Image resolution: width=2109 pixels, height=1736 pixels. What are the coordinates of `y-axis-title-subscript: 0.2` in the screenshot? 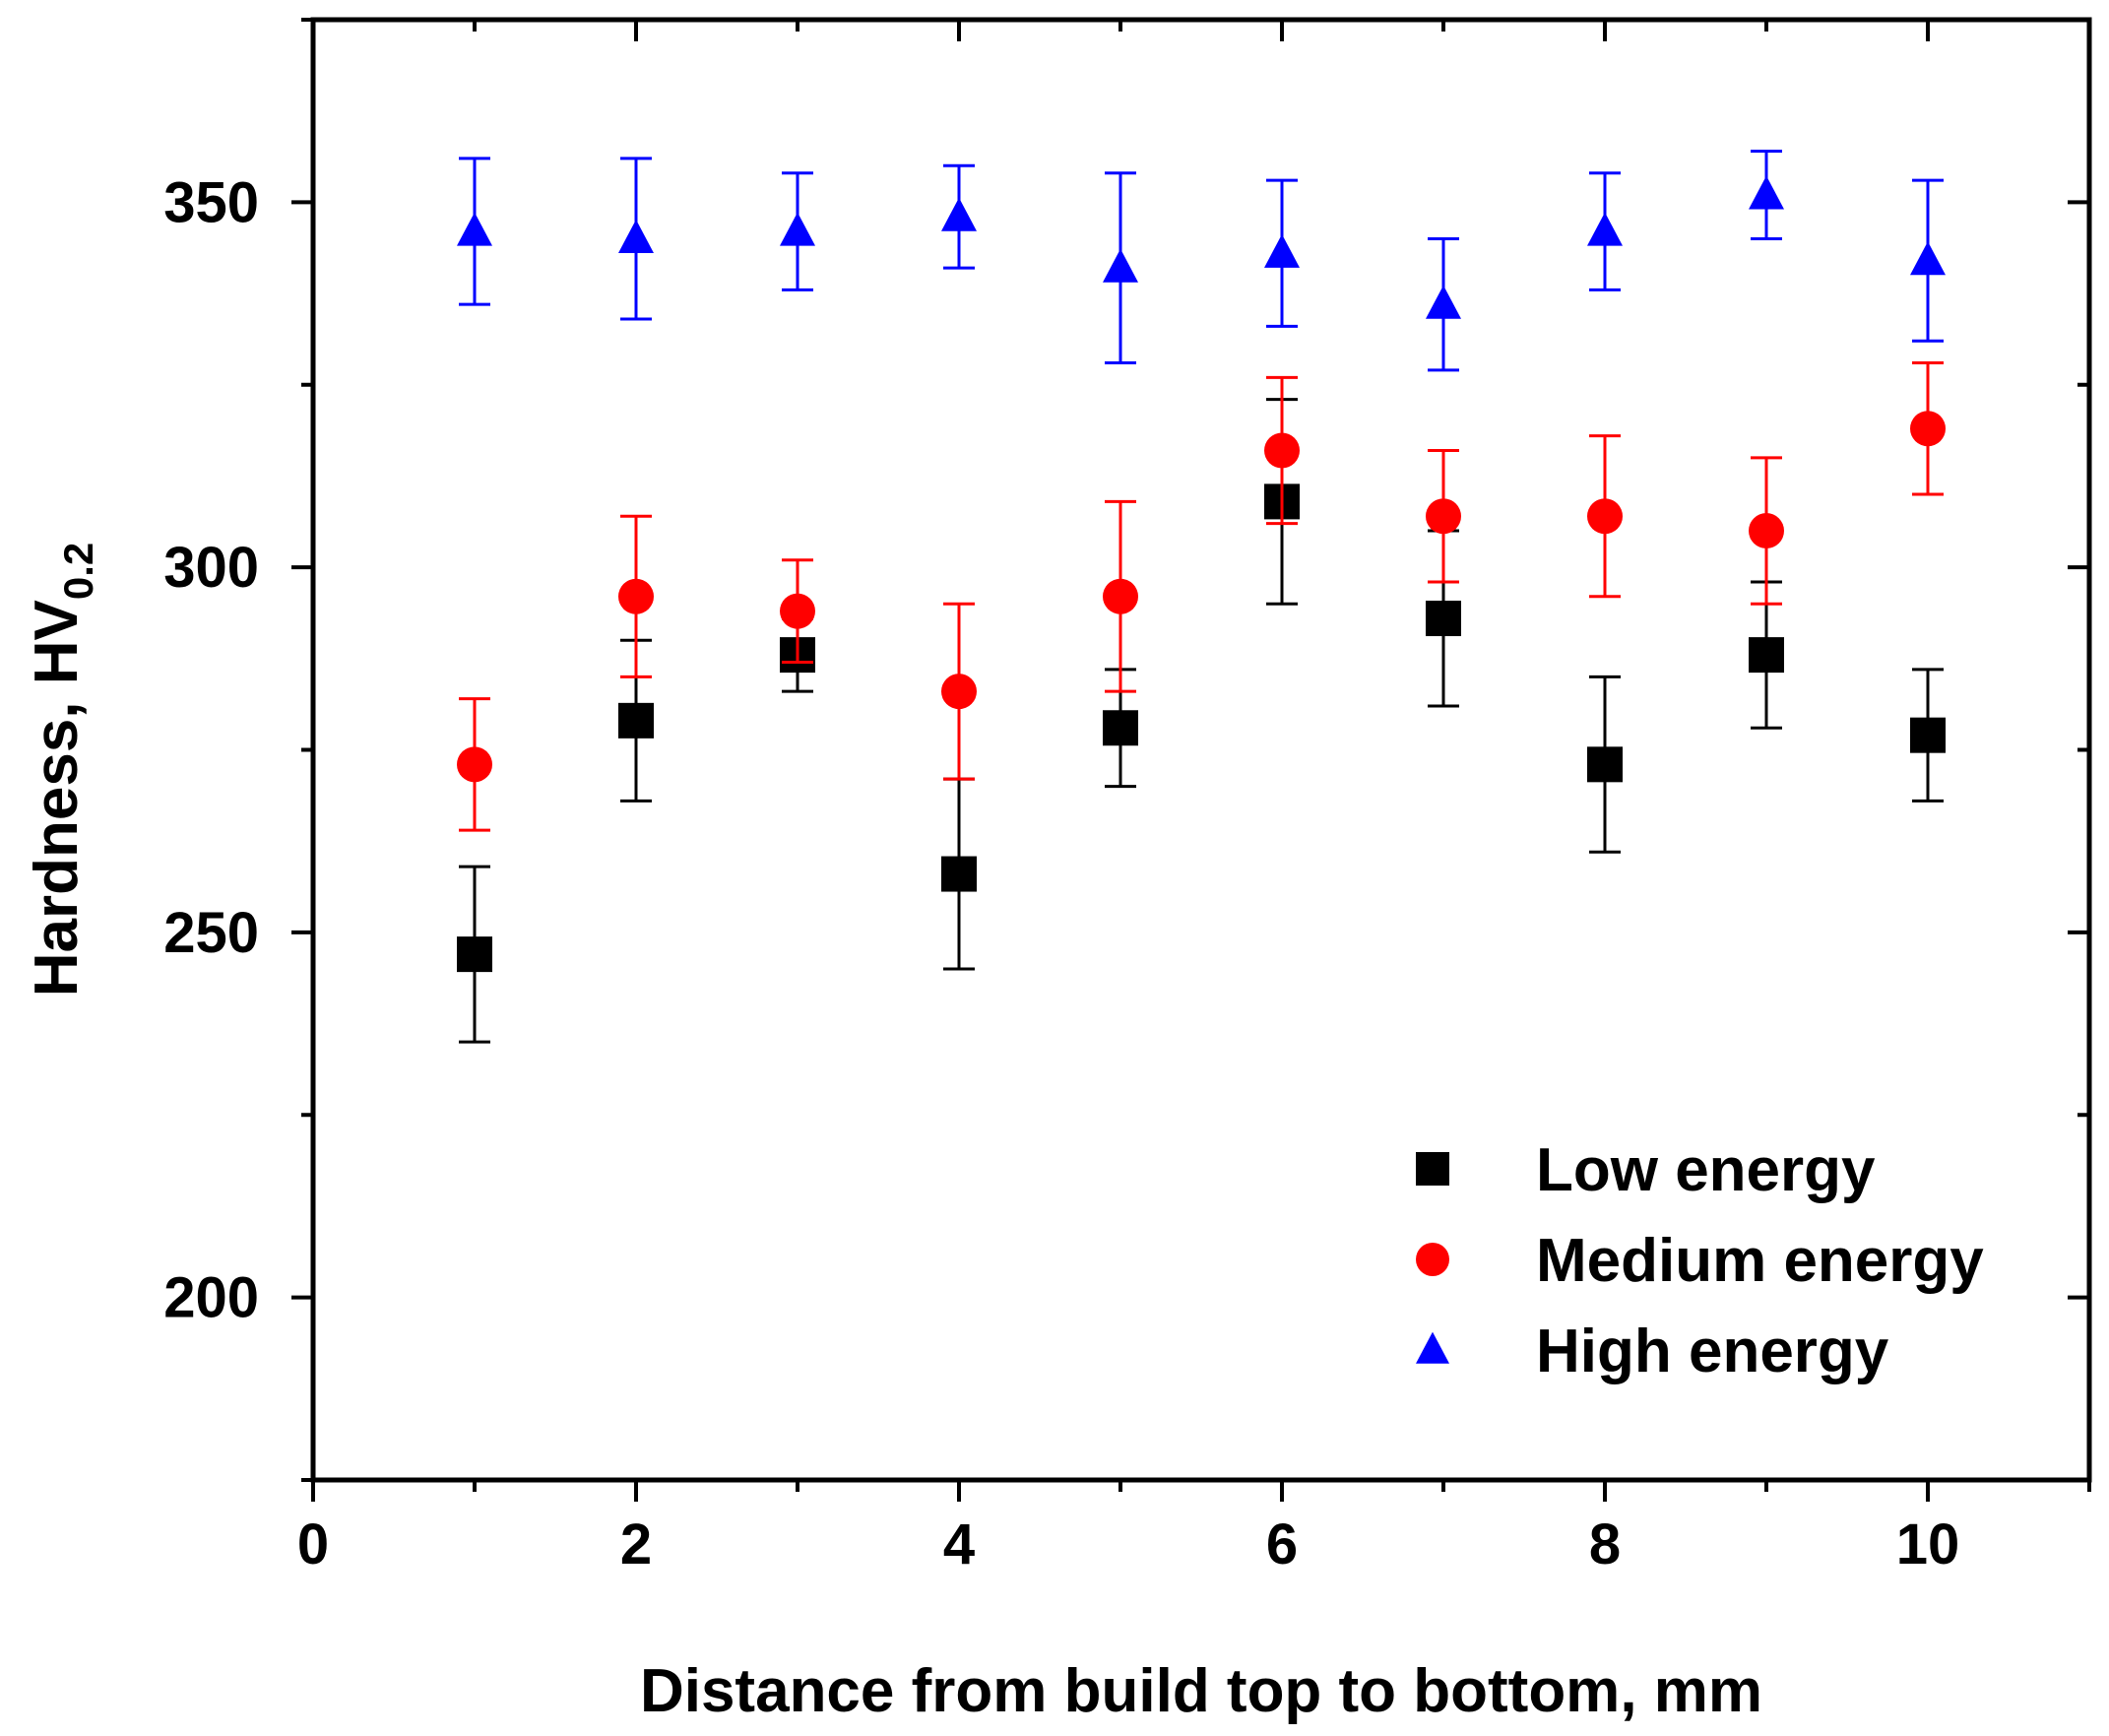 It's located at (78, 571).